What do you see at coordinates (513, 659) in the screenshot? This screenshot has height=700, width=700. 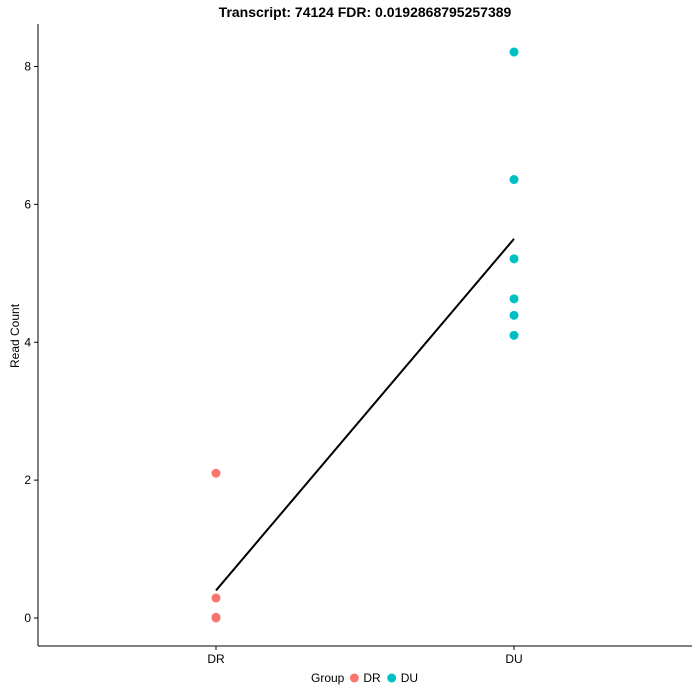 I see `x-tick-label: DU` at bounding box center [513, 659].